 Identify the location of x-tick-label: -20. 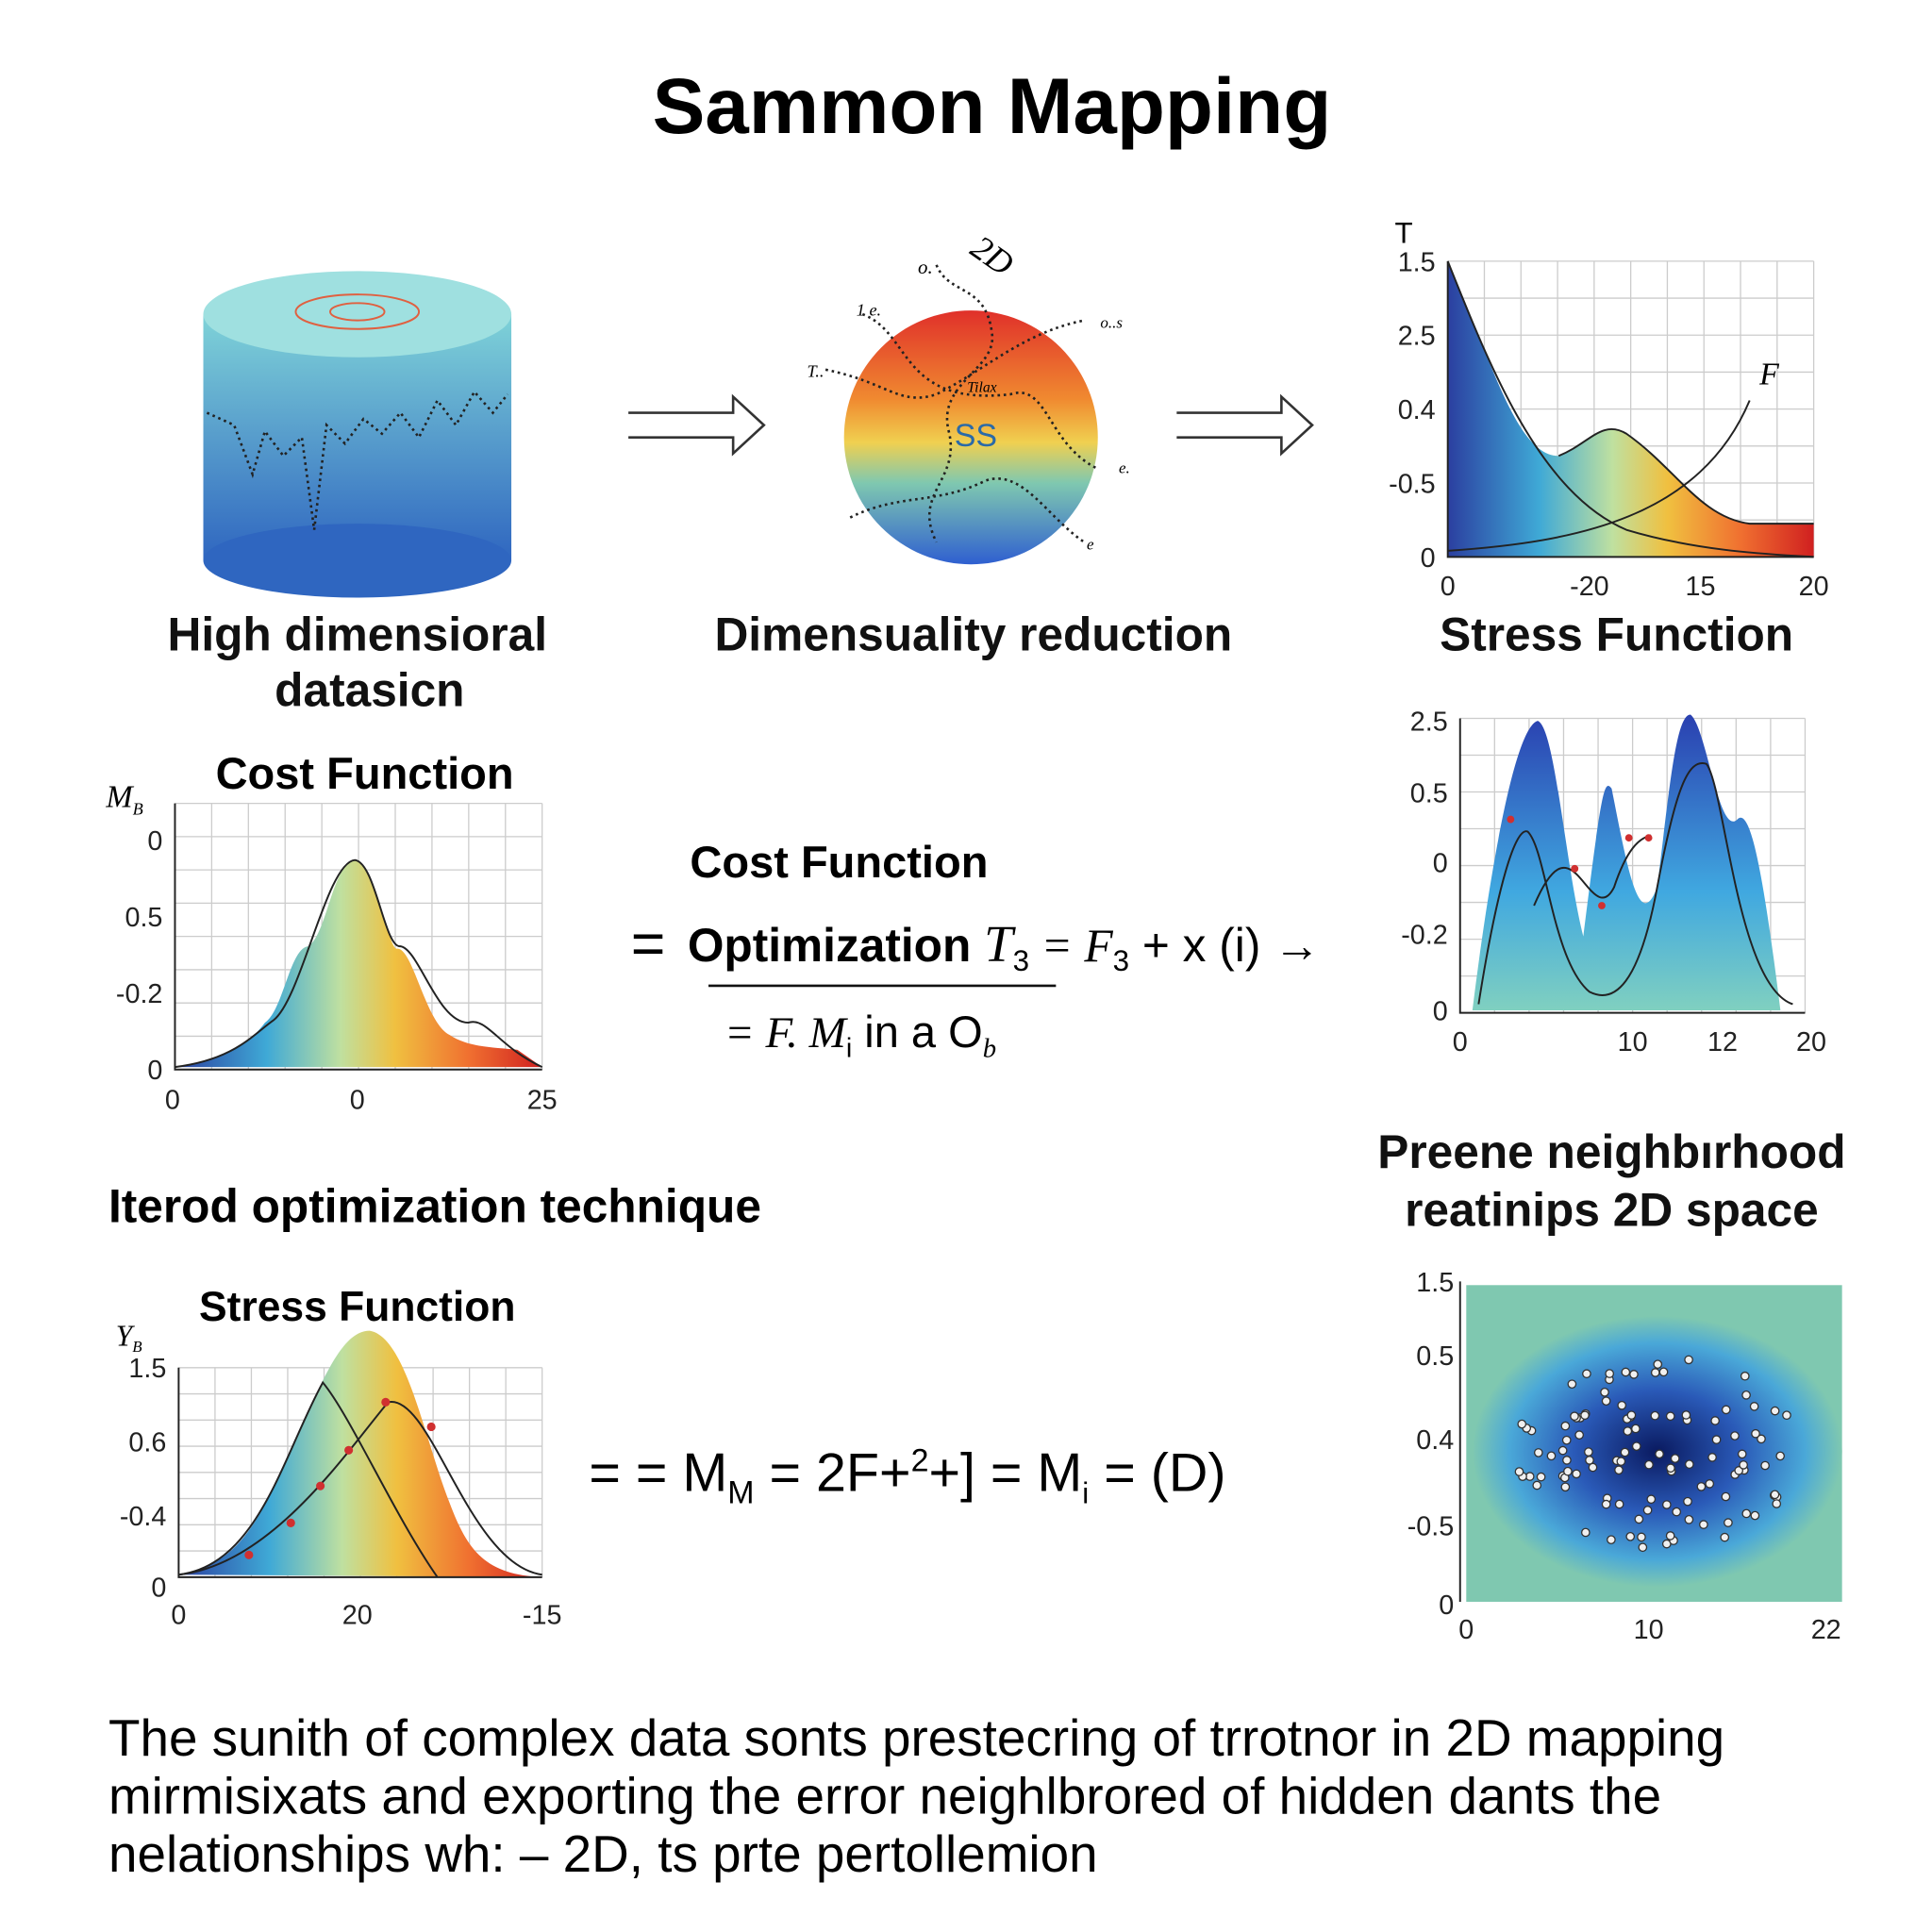
(1589, 587).